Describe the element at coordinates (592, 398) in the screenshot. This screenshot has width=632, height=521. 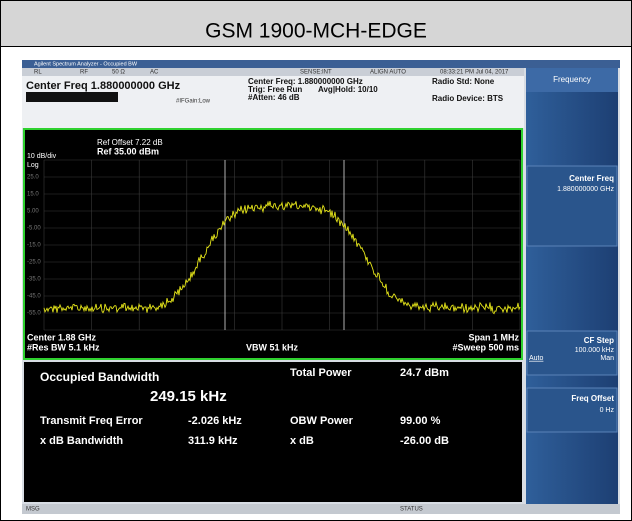
I see `softkey-label: Freq Offset` at that location.